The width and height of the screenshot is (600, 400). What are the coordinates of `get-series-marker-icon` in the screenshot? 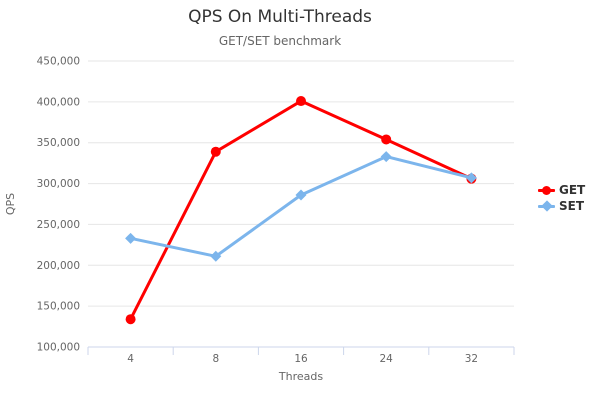 It's located at (546, 190).